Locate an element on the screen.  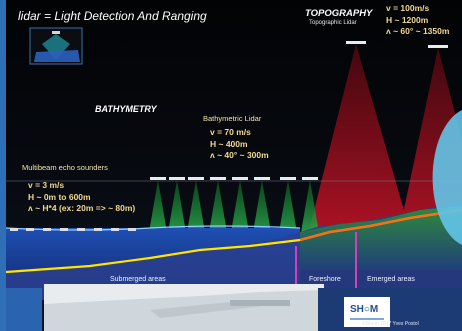
bathymetry-title: BATHYMETRY is located at coordinates (126, 109).